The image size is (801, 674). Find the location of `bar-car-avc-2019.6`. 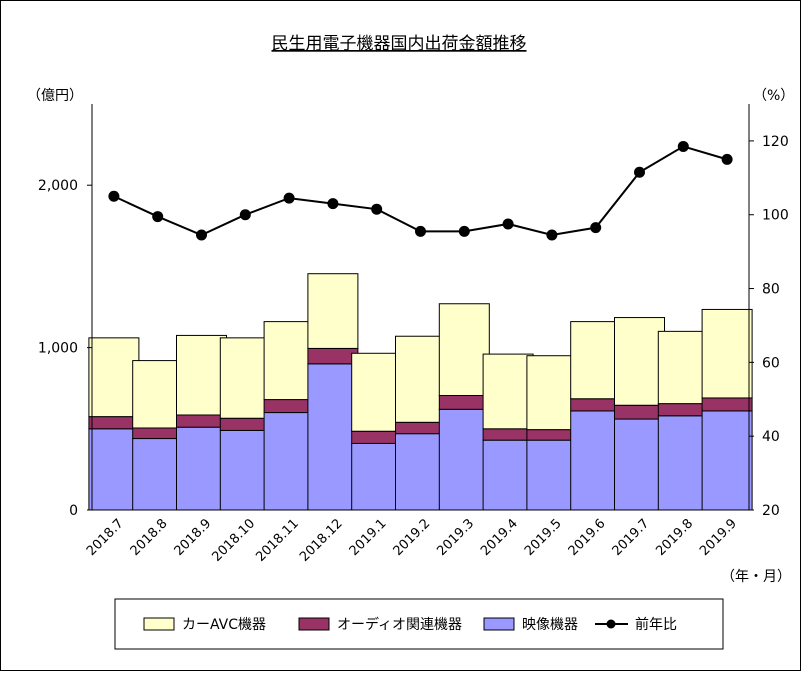

bar-car-avc-2019.6 is located at coordinates (596, 360).